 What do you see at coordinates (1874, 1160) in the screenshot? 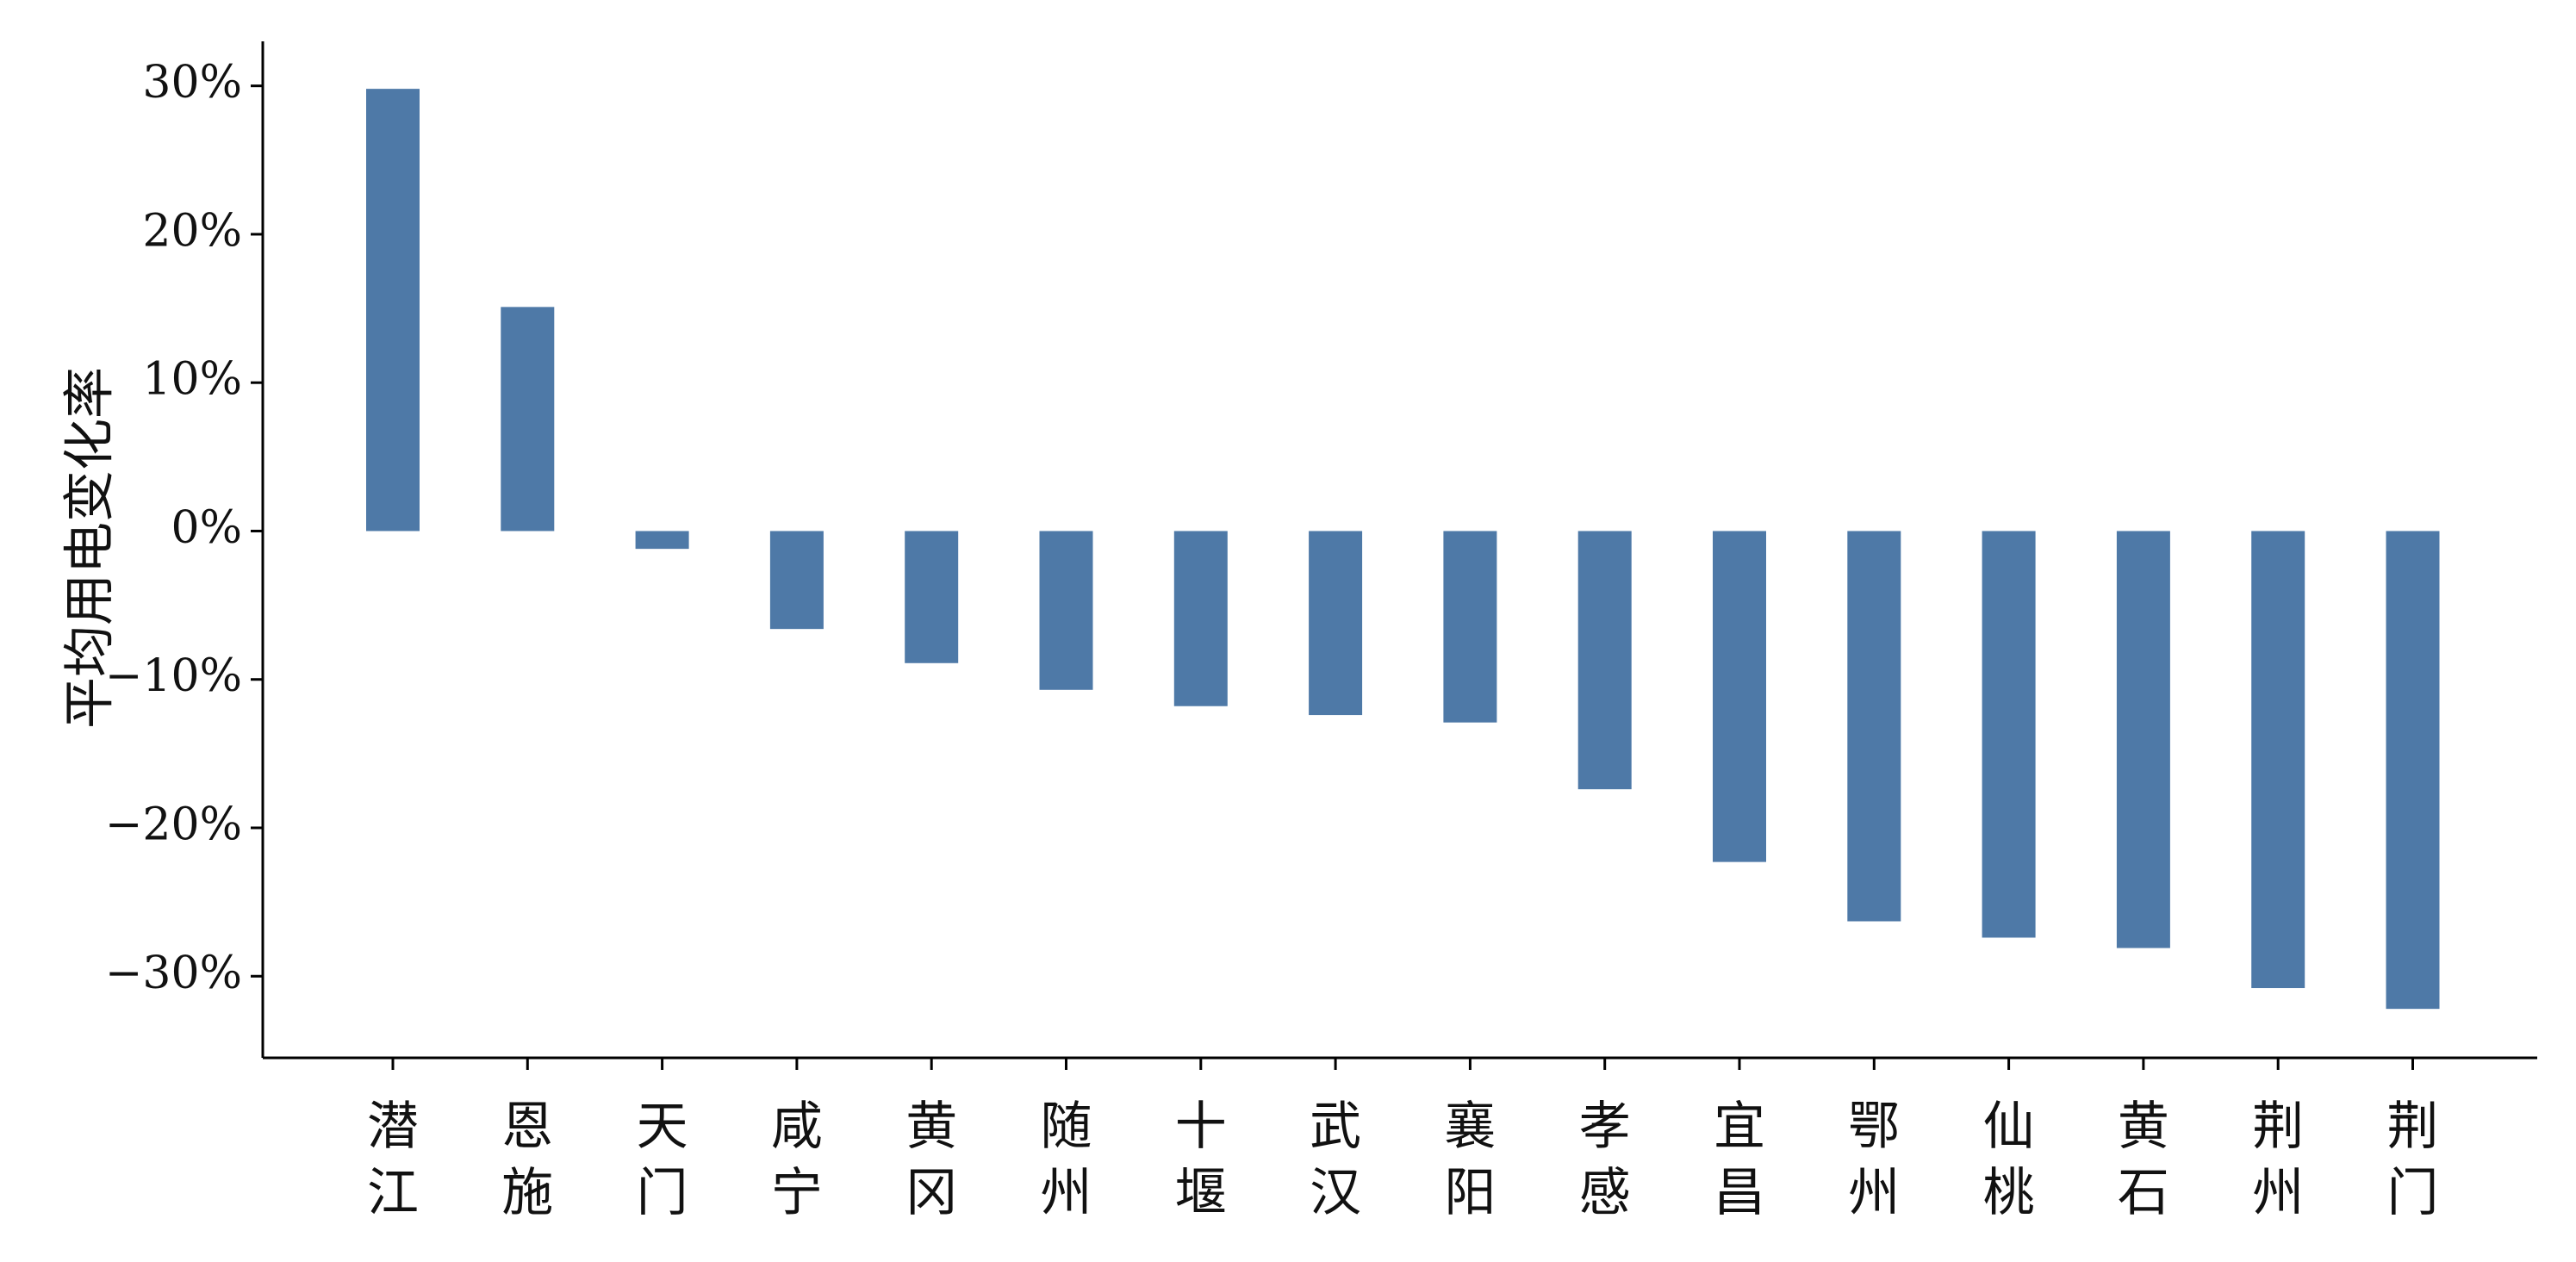
I see `x-tick-label: 鄂州` at bounding box center [1874, 1160].